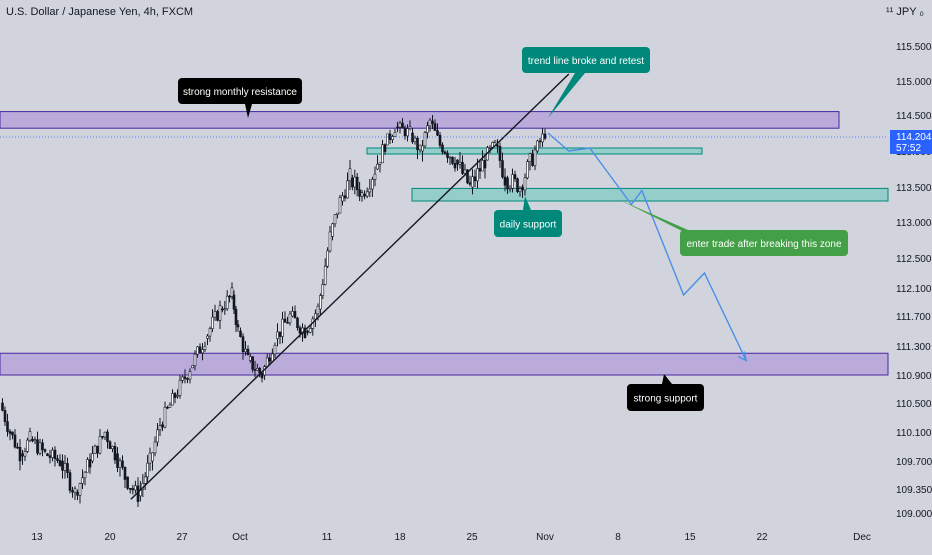  What do you see at coordinates (37, 537) in the screenshot?
I see `time-axis-tick: 13` at bounding box center [37, 537].